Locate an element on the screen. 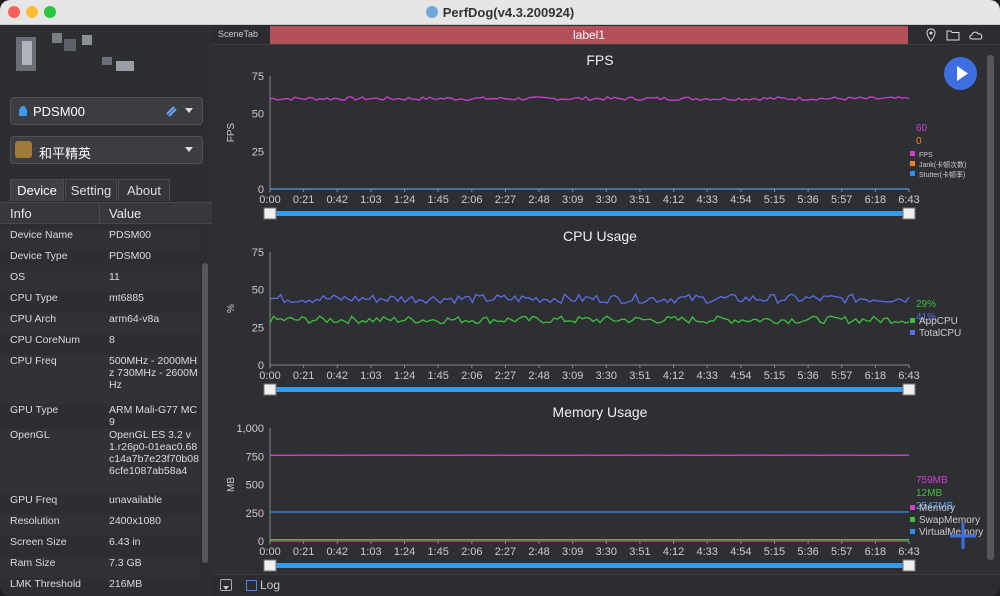 The height and width of the screenshot is (596, 1000). zoom-button is located at coordinates (50, 12).